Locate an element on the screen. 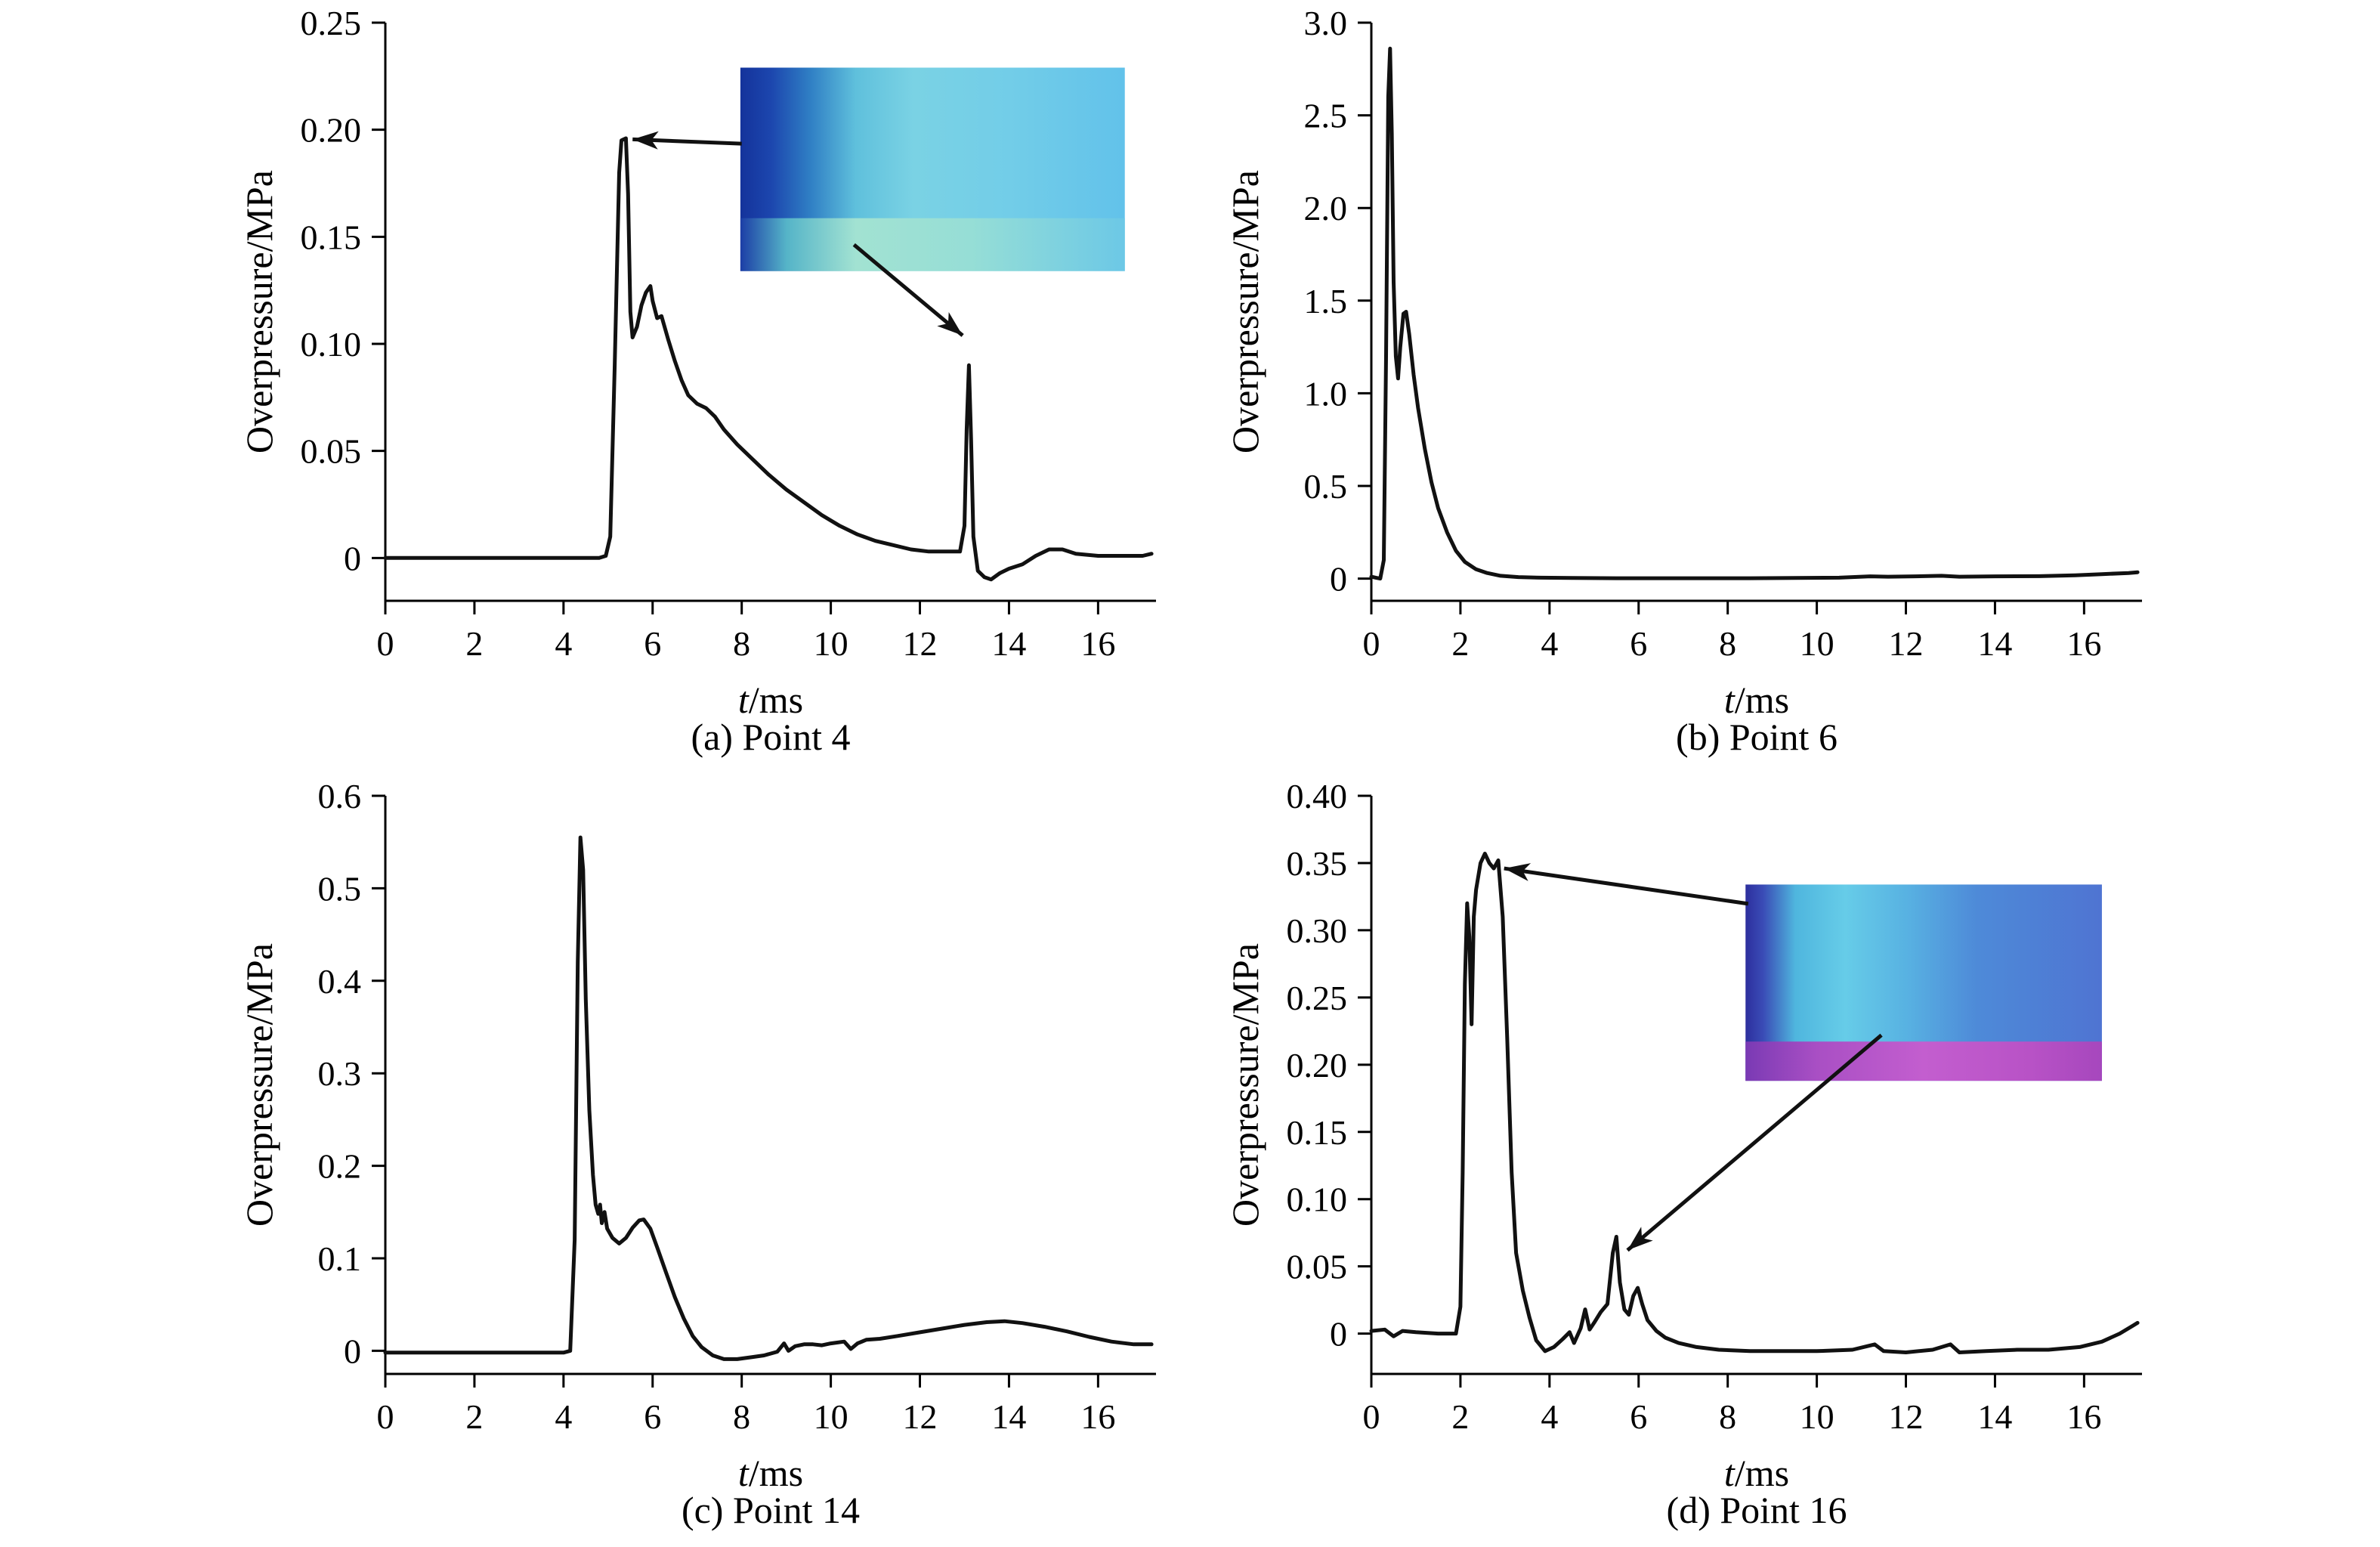 Image resolution: width=2380 pixels, height=1547 pixels. overpressure-point-14-curve is located at coordinates (768, 1098).